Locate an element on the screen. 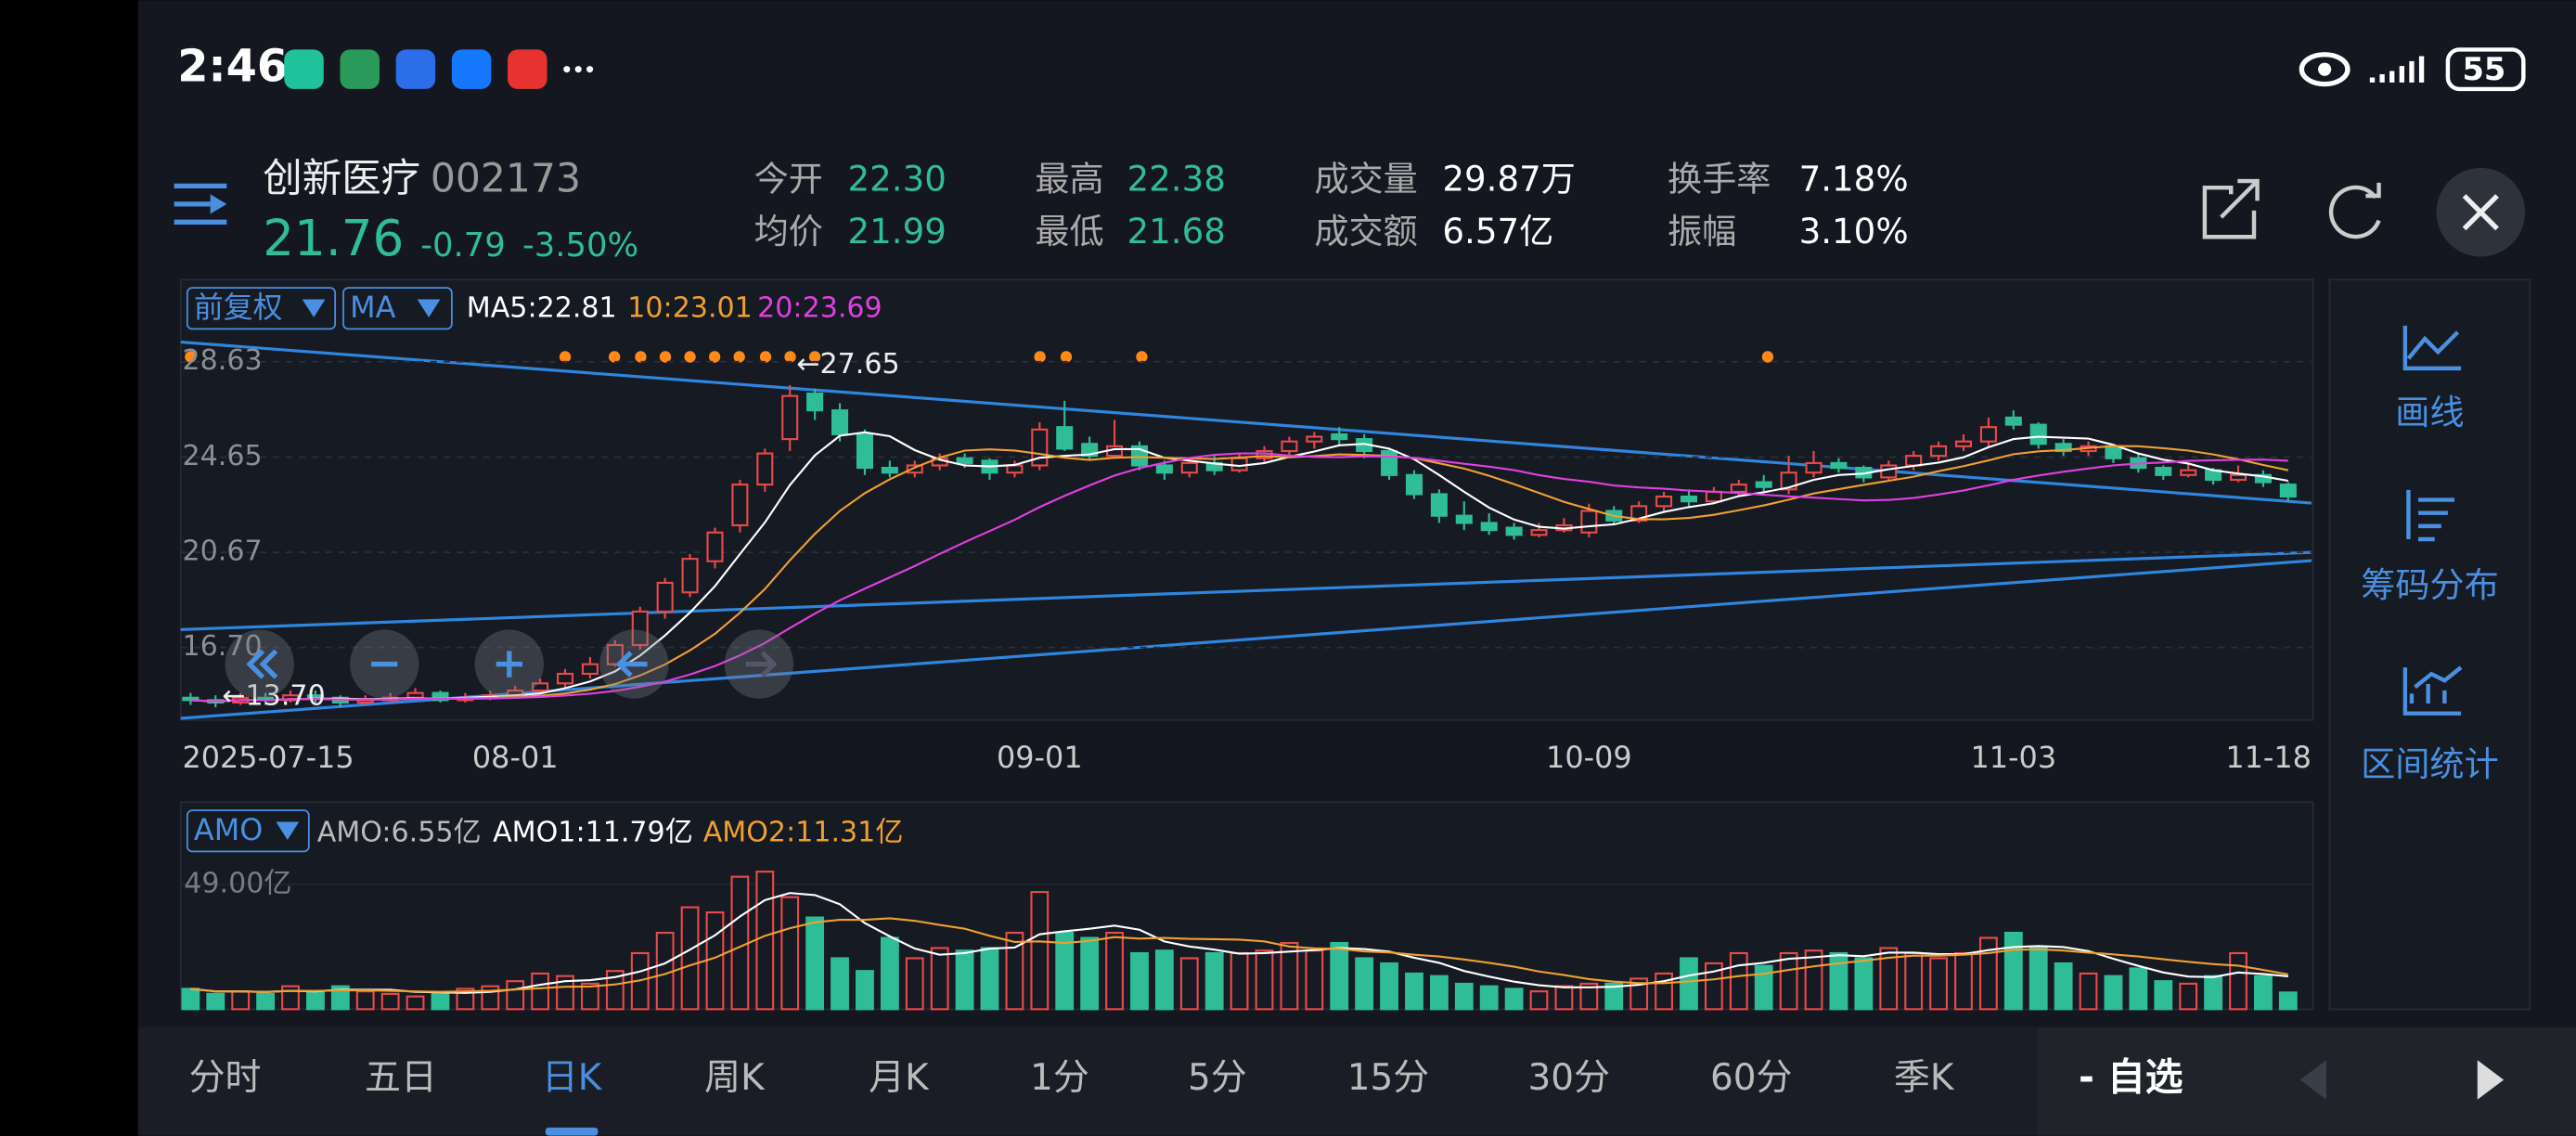  stat-label: 振幅 is located at coordinates (1702, 231).